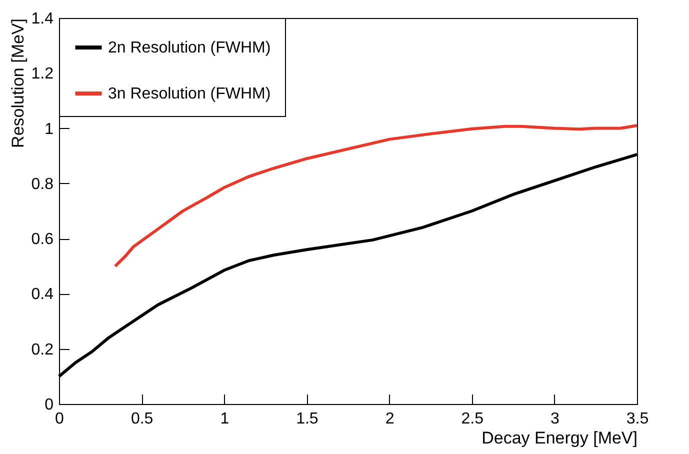  What do you see at coordinates (225, 419) in the screenshot?
I see `x-tick-label: 1` at bounding box center [225, 419].